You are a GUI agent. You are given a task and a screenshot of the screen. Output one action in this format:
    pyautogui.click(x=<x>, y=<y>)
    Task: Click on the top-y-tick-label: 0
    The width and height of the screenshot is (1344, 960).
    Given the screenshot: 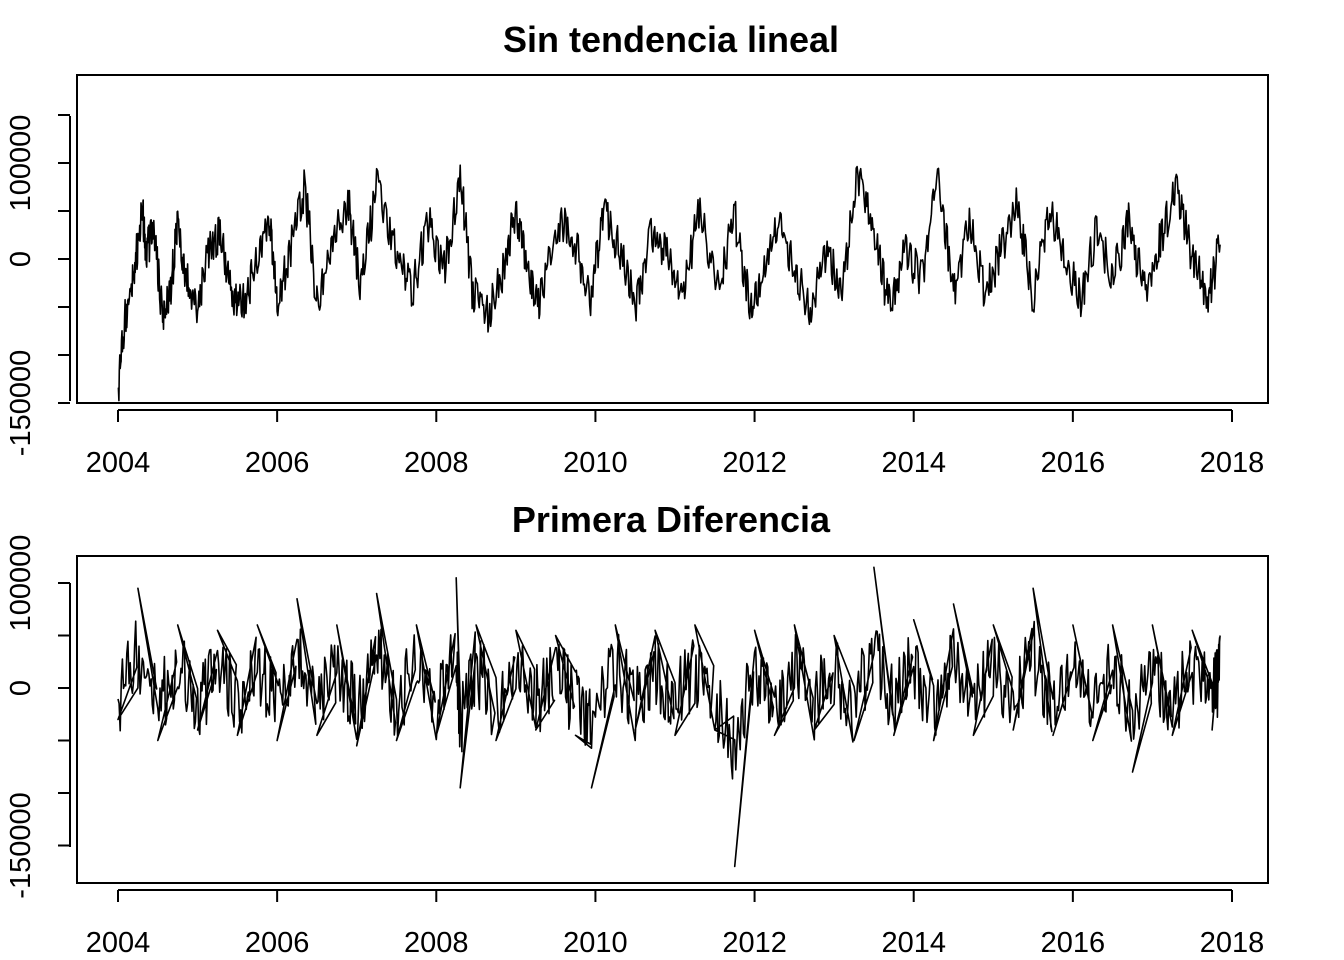 What is the action you would take?
    pyautogui.click(x=21, y=259)
    